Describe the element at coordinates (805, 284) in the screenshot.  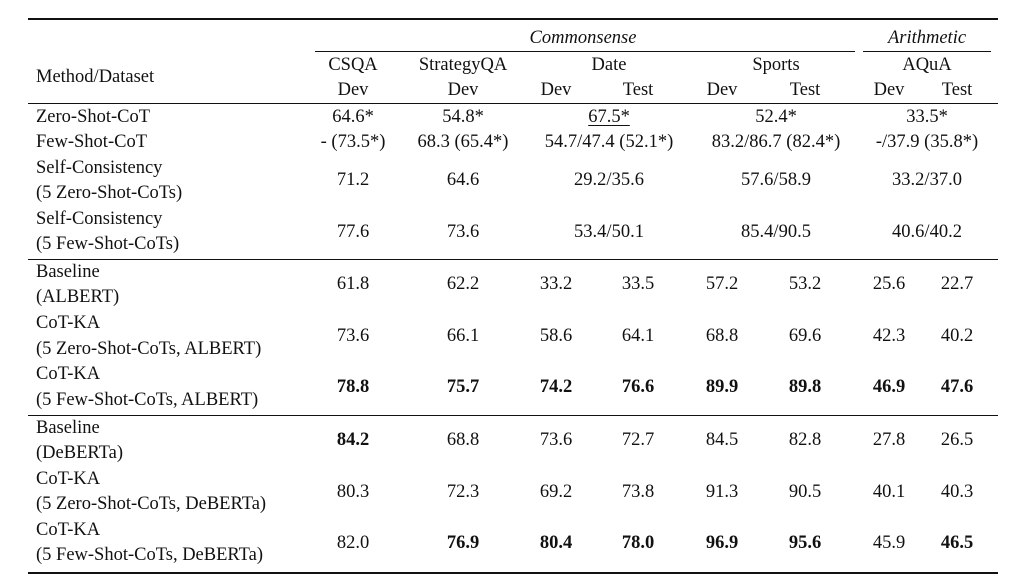
I see `table-cell: 53.2` at that location.